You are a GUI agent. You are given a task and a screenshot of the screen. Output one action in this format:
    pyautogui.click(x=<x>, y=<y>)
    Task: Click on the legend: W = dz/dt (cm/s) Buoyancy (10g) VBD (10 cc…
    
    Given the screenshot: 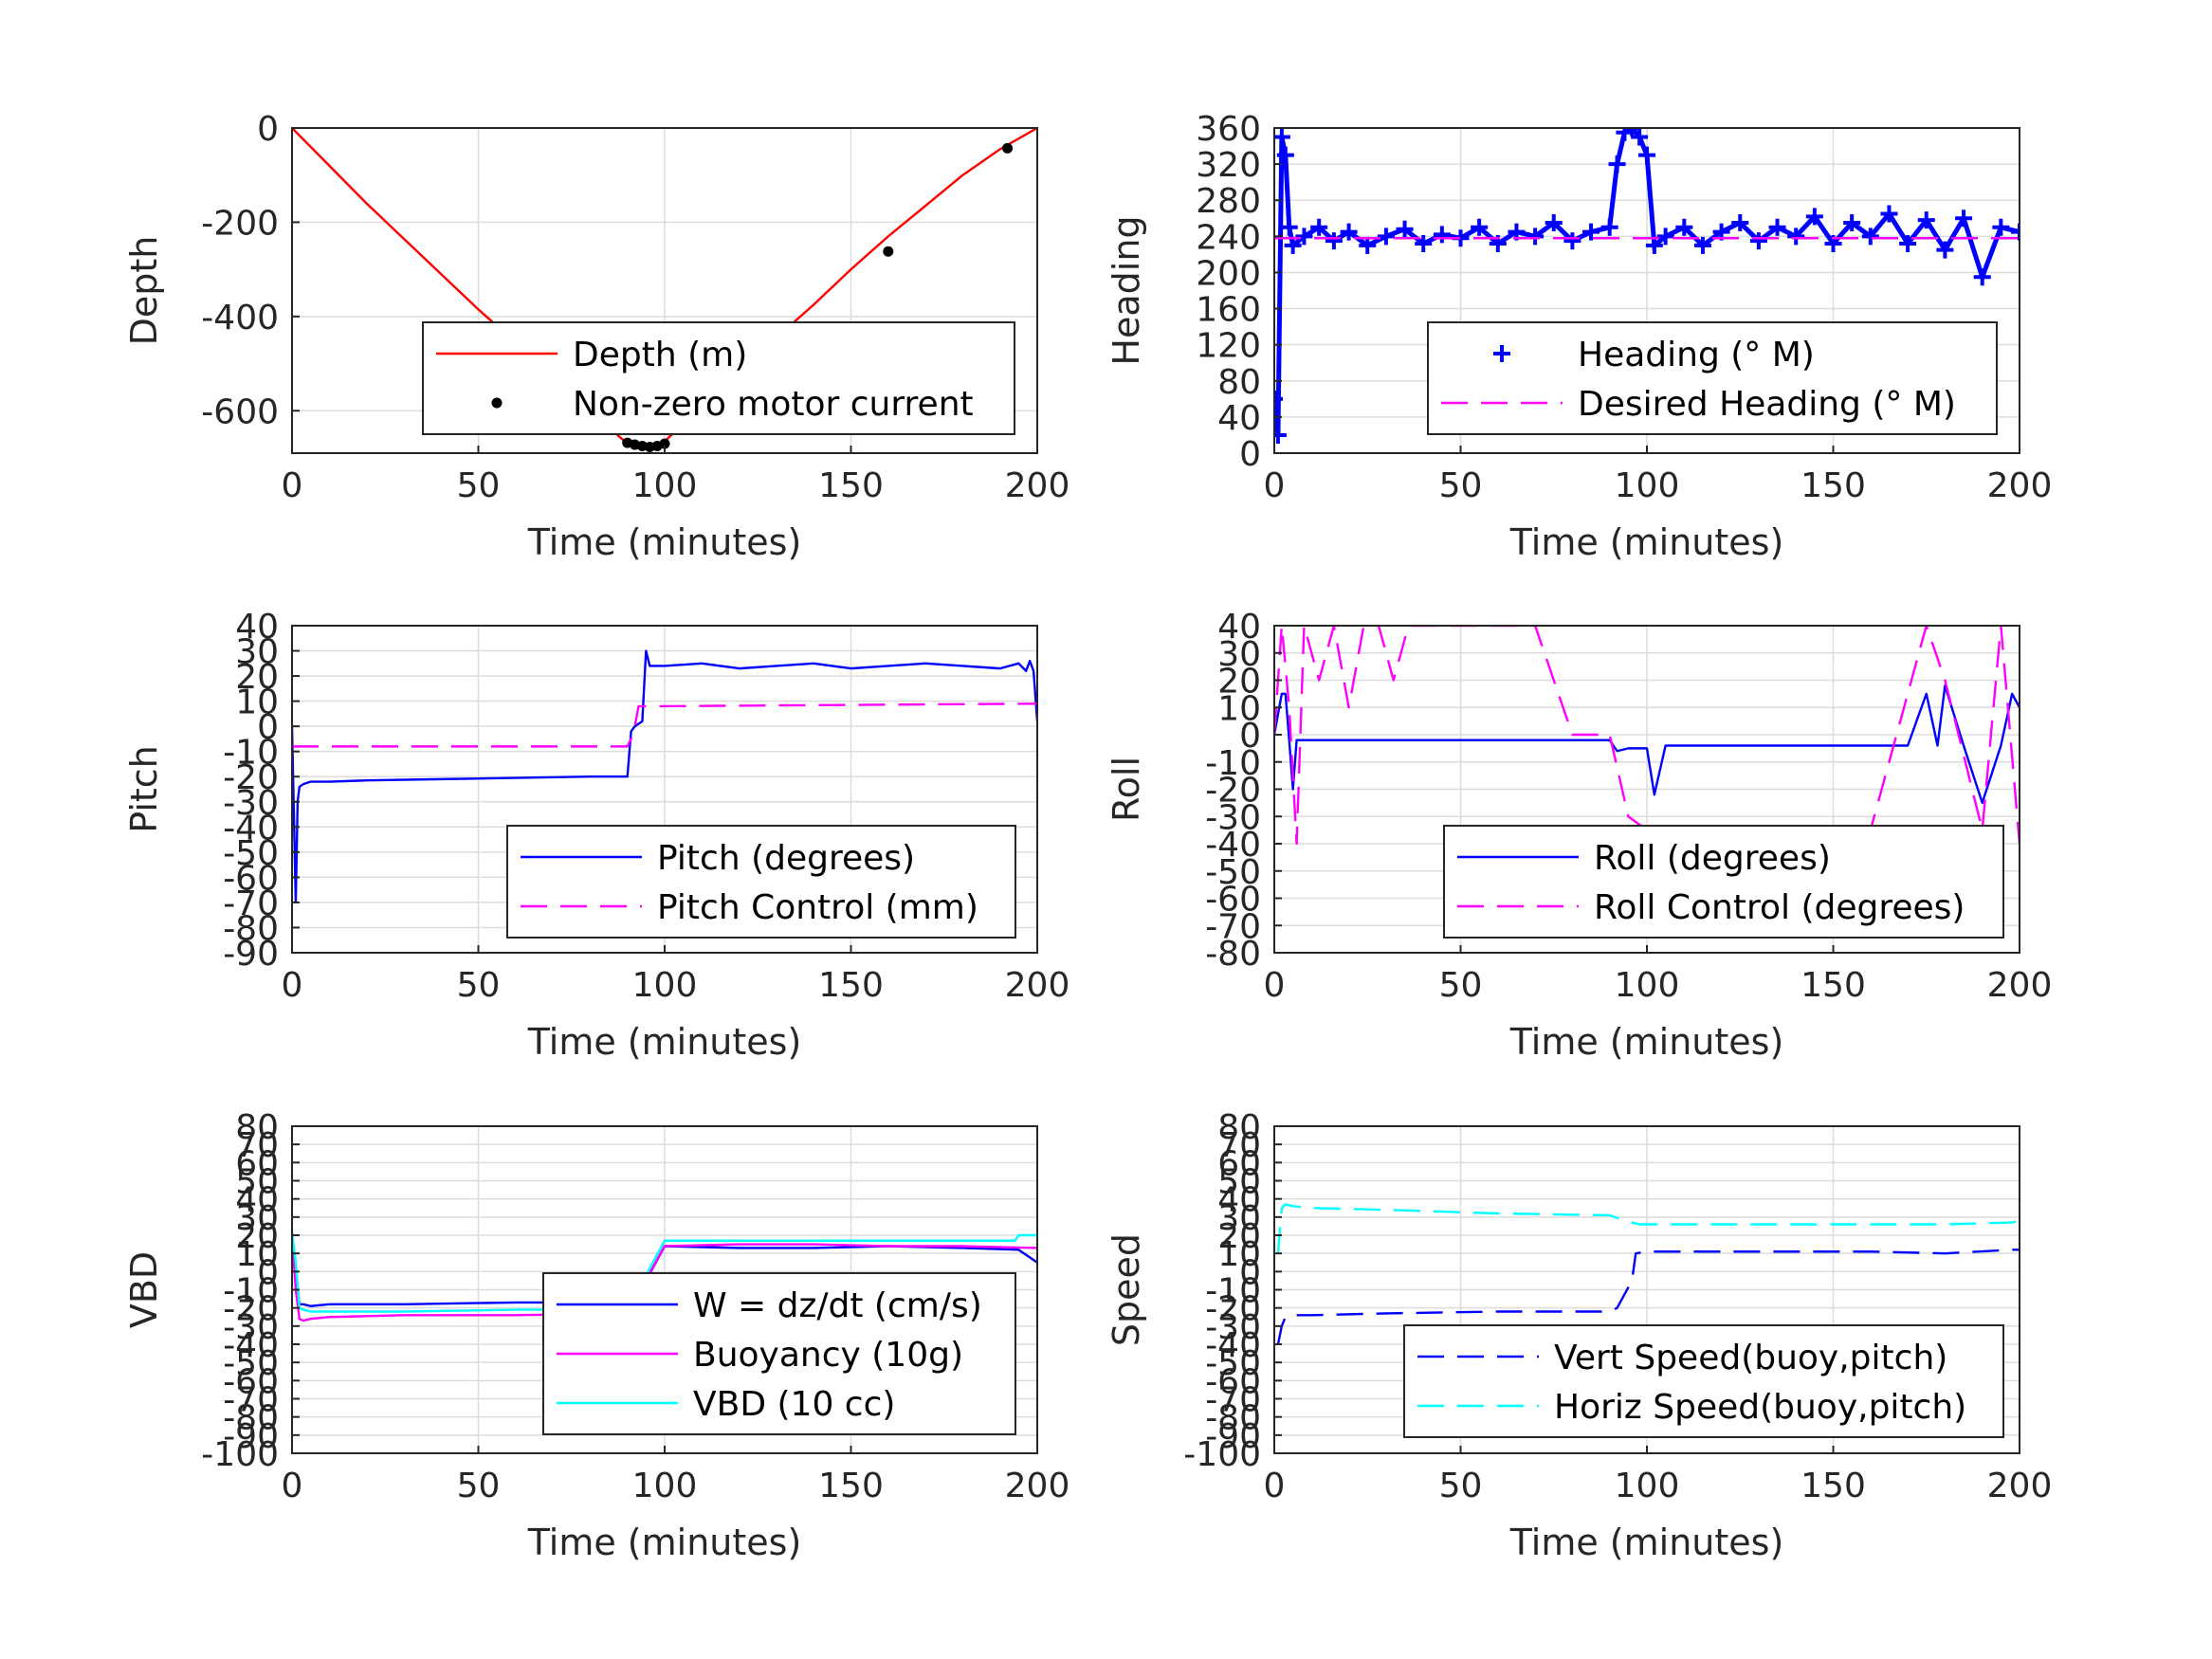 What is the action you would take?
    pyautogui.click(x=779, y=1353)
    